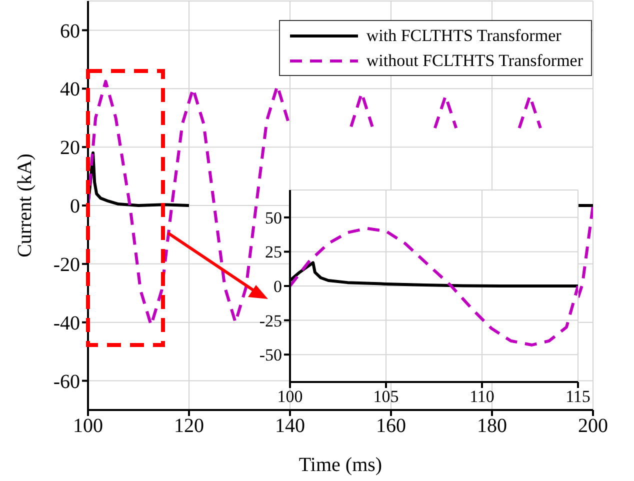 Image resolution: width=634 pixels, height=481 pixels. What do you see at coordinates (270, 355) in the screenshot?
I see `y-tick-label: -50` at bounding box center [270, 355].